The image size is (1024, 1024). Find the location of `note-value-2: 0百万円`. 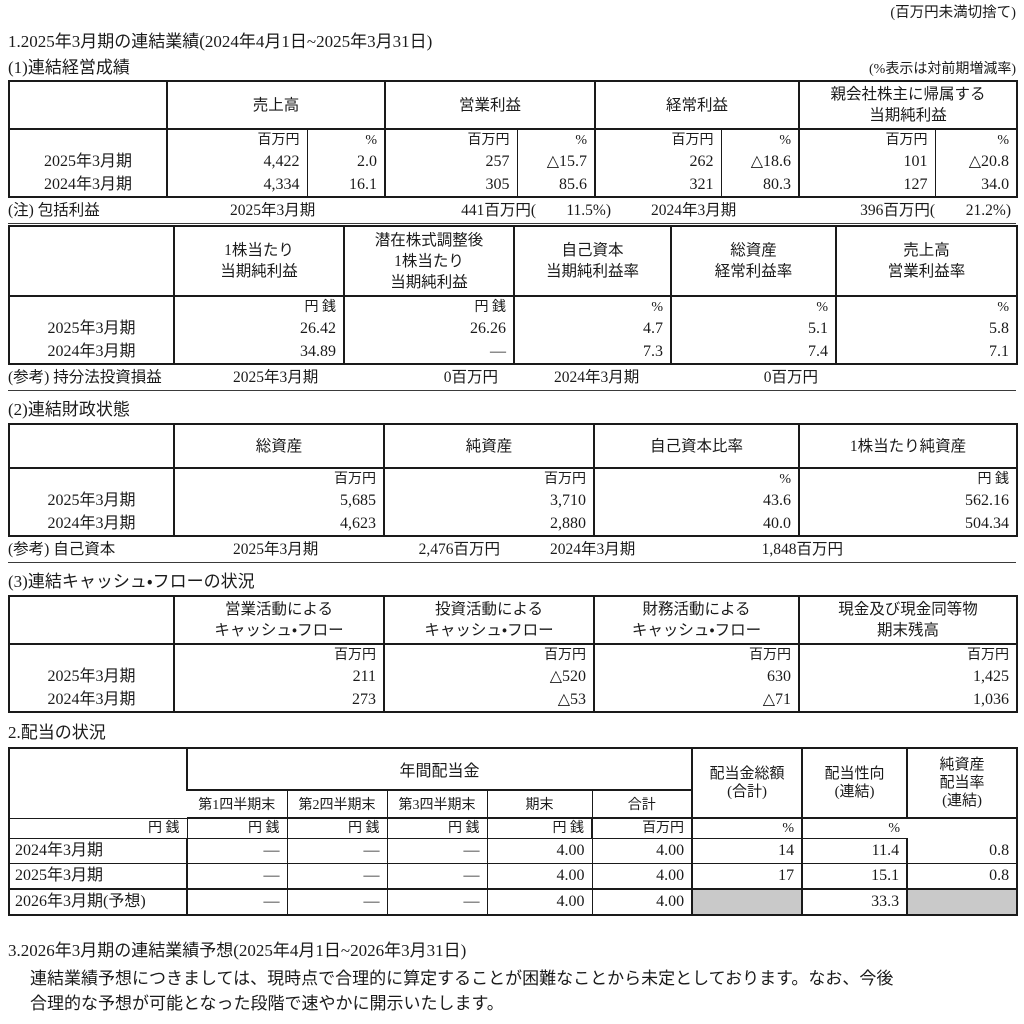

note-value-2: 0百万円 is located at coordinates (790, 377).